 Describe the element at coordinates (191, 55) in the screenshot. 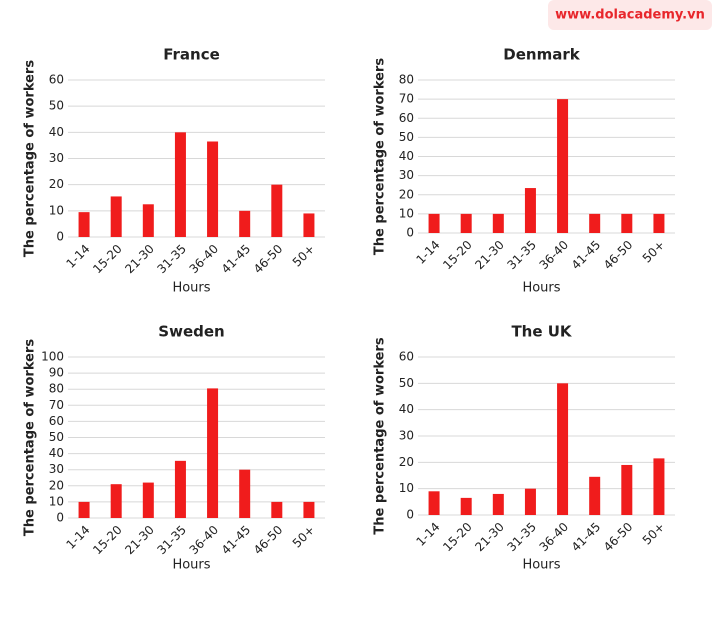

I see `chart-title: France` at that location.